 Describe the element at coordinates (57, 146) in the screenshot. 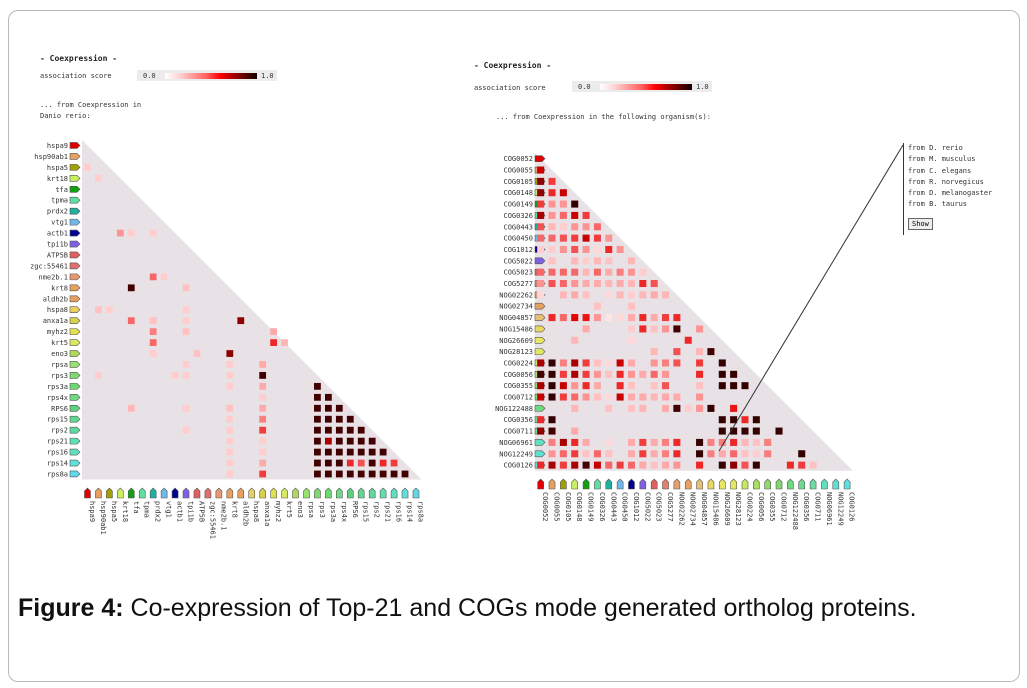

I see `heatmap-0-row-label: hspa9` at that location.